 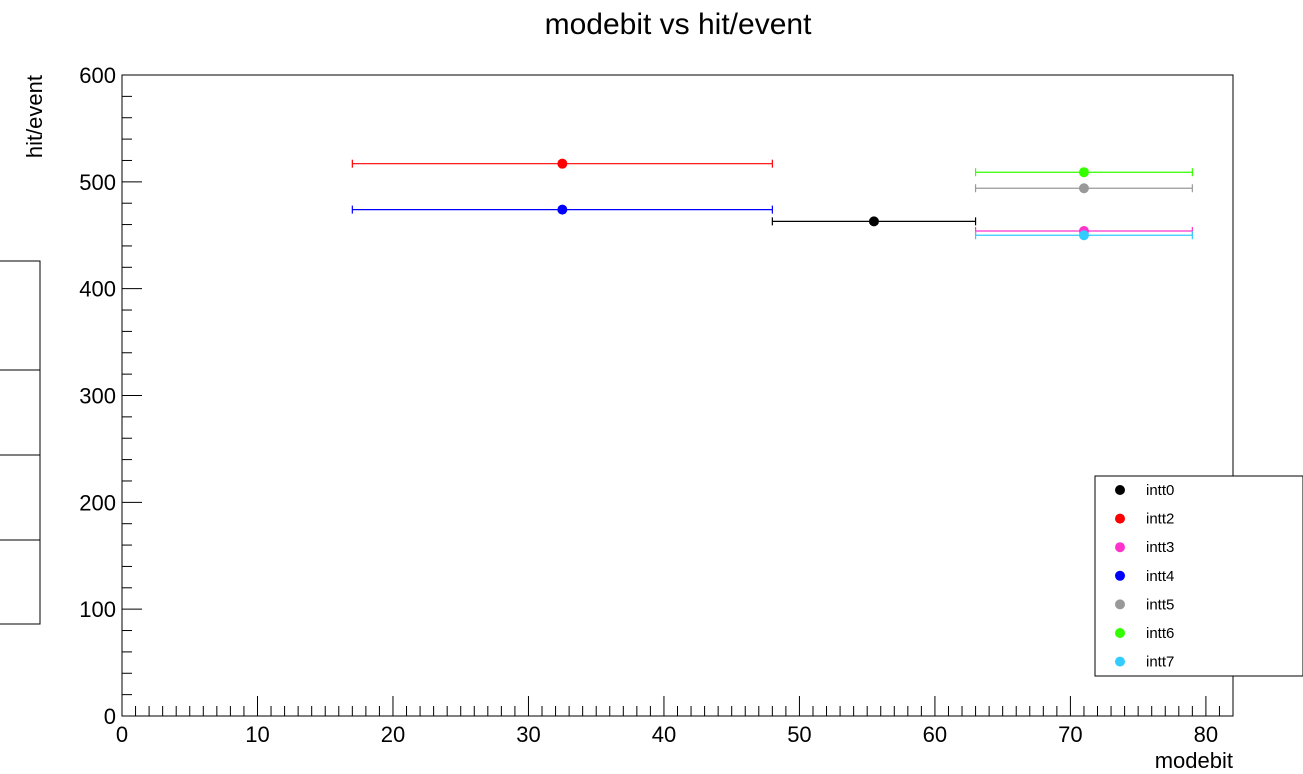 What do you see at coordinates (1070, 734) in the screenshot?
I see `x-tick-label: 70` at bounding box center [1070, 734].